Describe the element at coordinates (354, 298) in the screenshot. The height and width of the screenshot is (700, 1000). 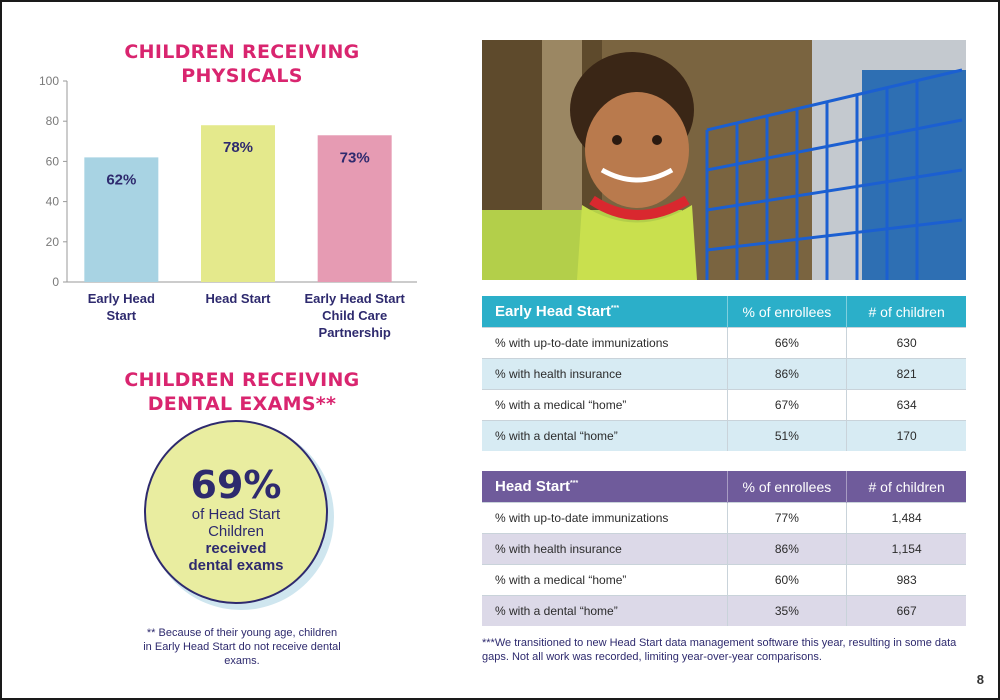
I see `category-label: Early Head Start` at that location.